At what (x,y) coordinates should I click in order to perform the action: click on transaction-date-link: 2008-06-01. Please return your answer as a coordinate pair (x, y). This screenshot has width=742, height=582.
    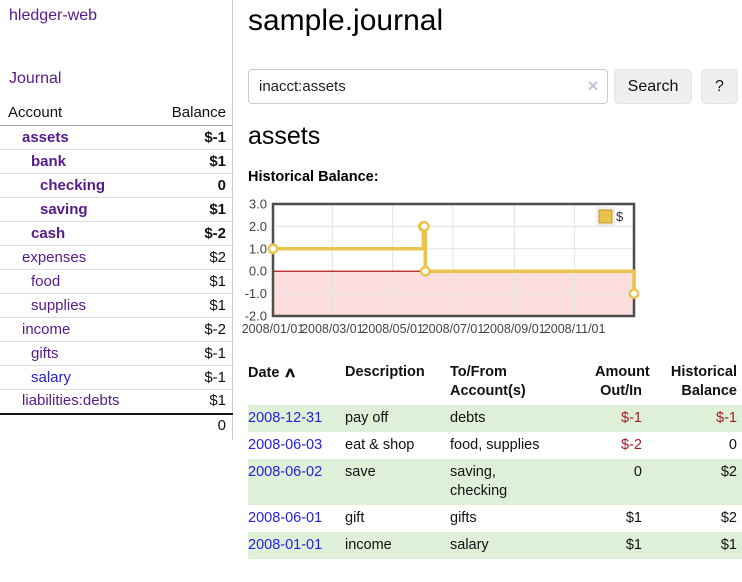
    Looking at the image, I should click on (285, 518).